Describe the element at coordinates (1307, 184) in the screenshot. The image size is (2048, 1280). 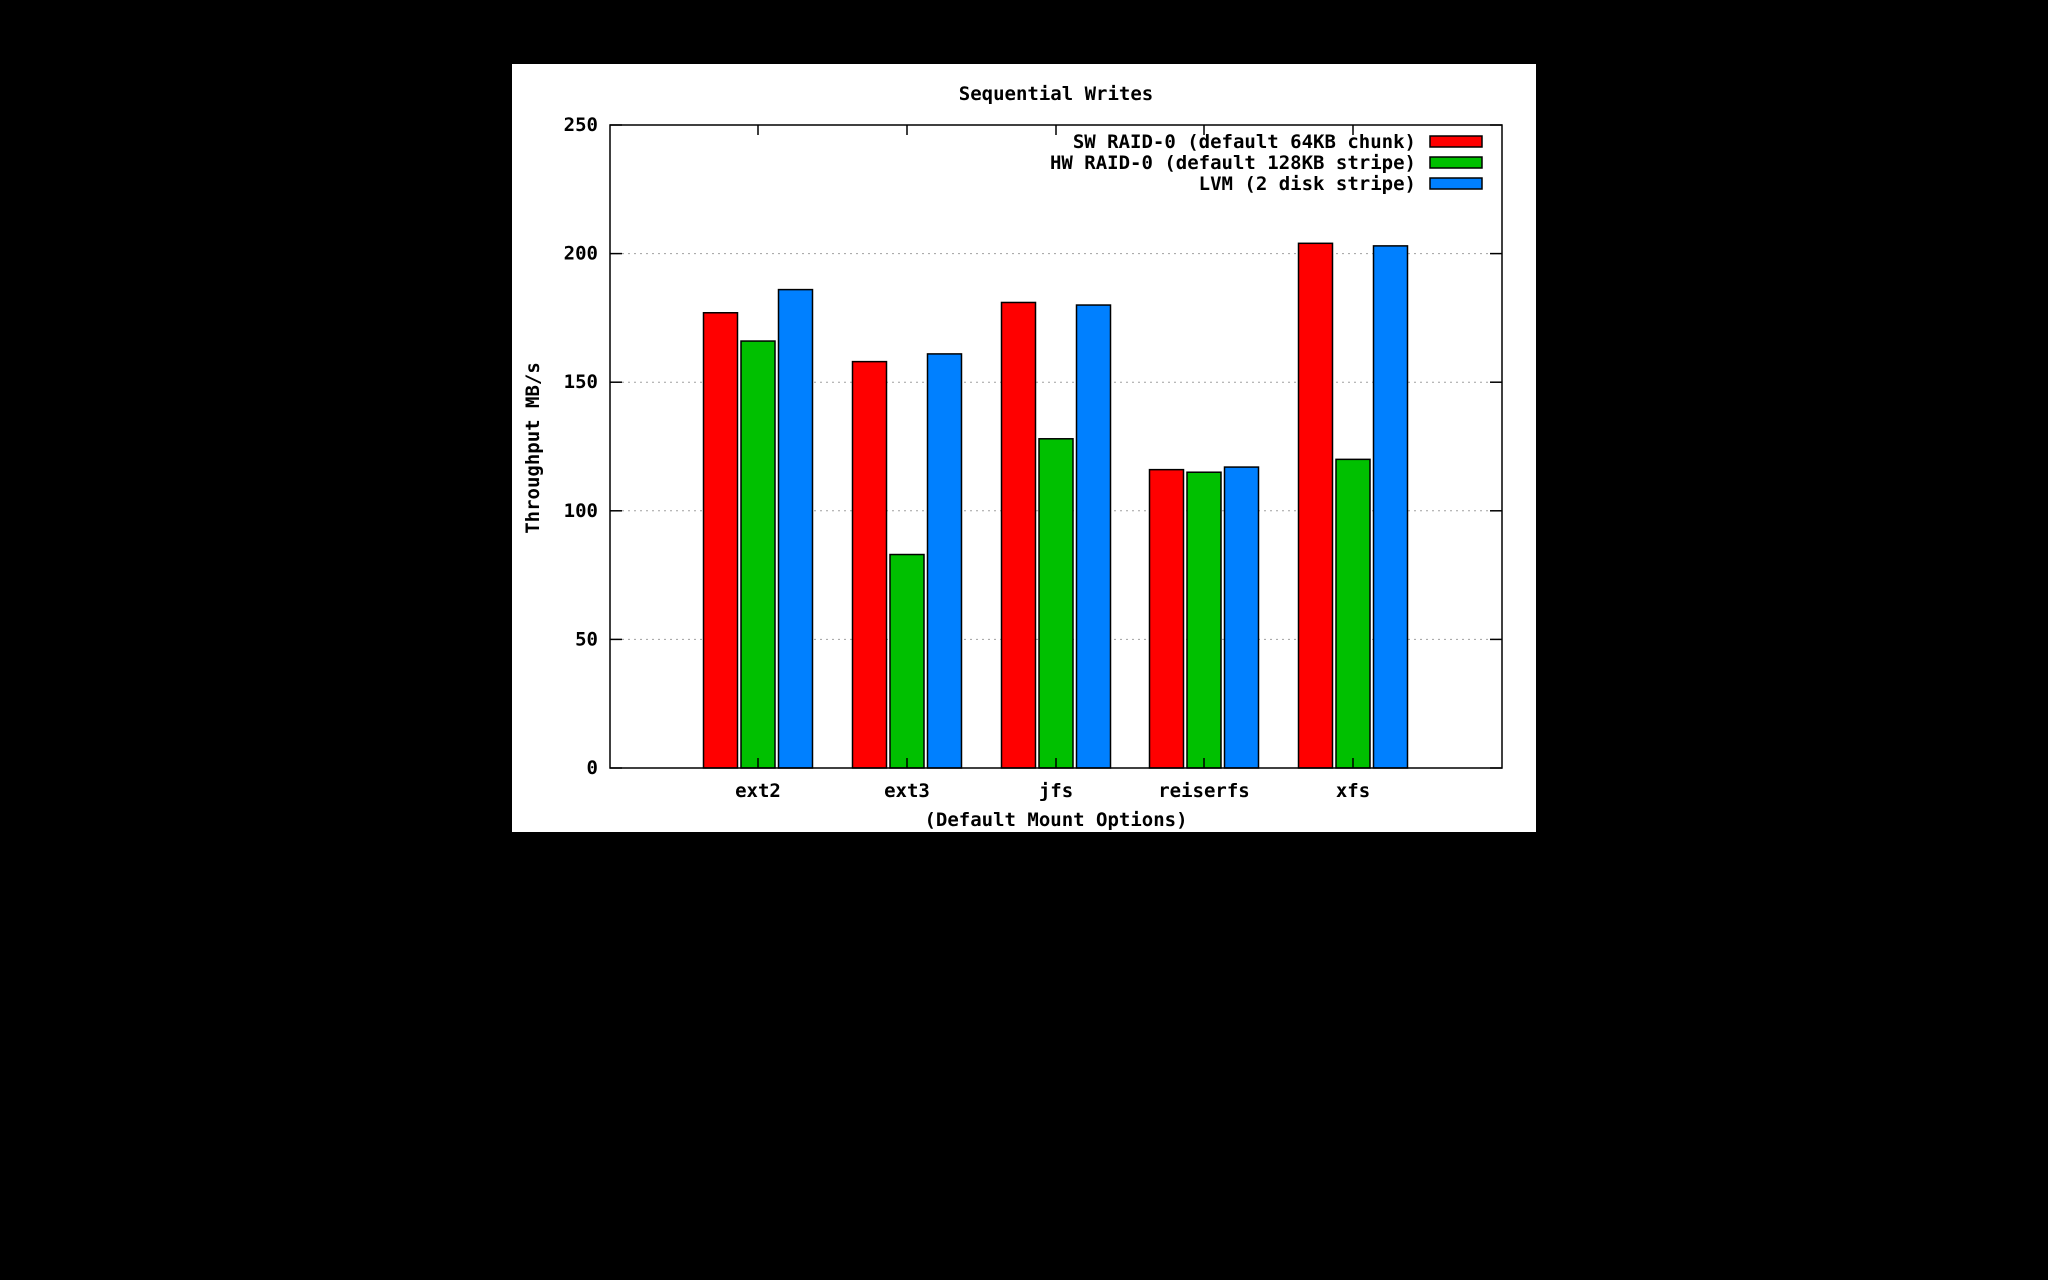
I see `legend-label: LVM (2 disk stripe)` at that location.